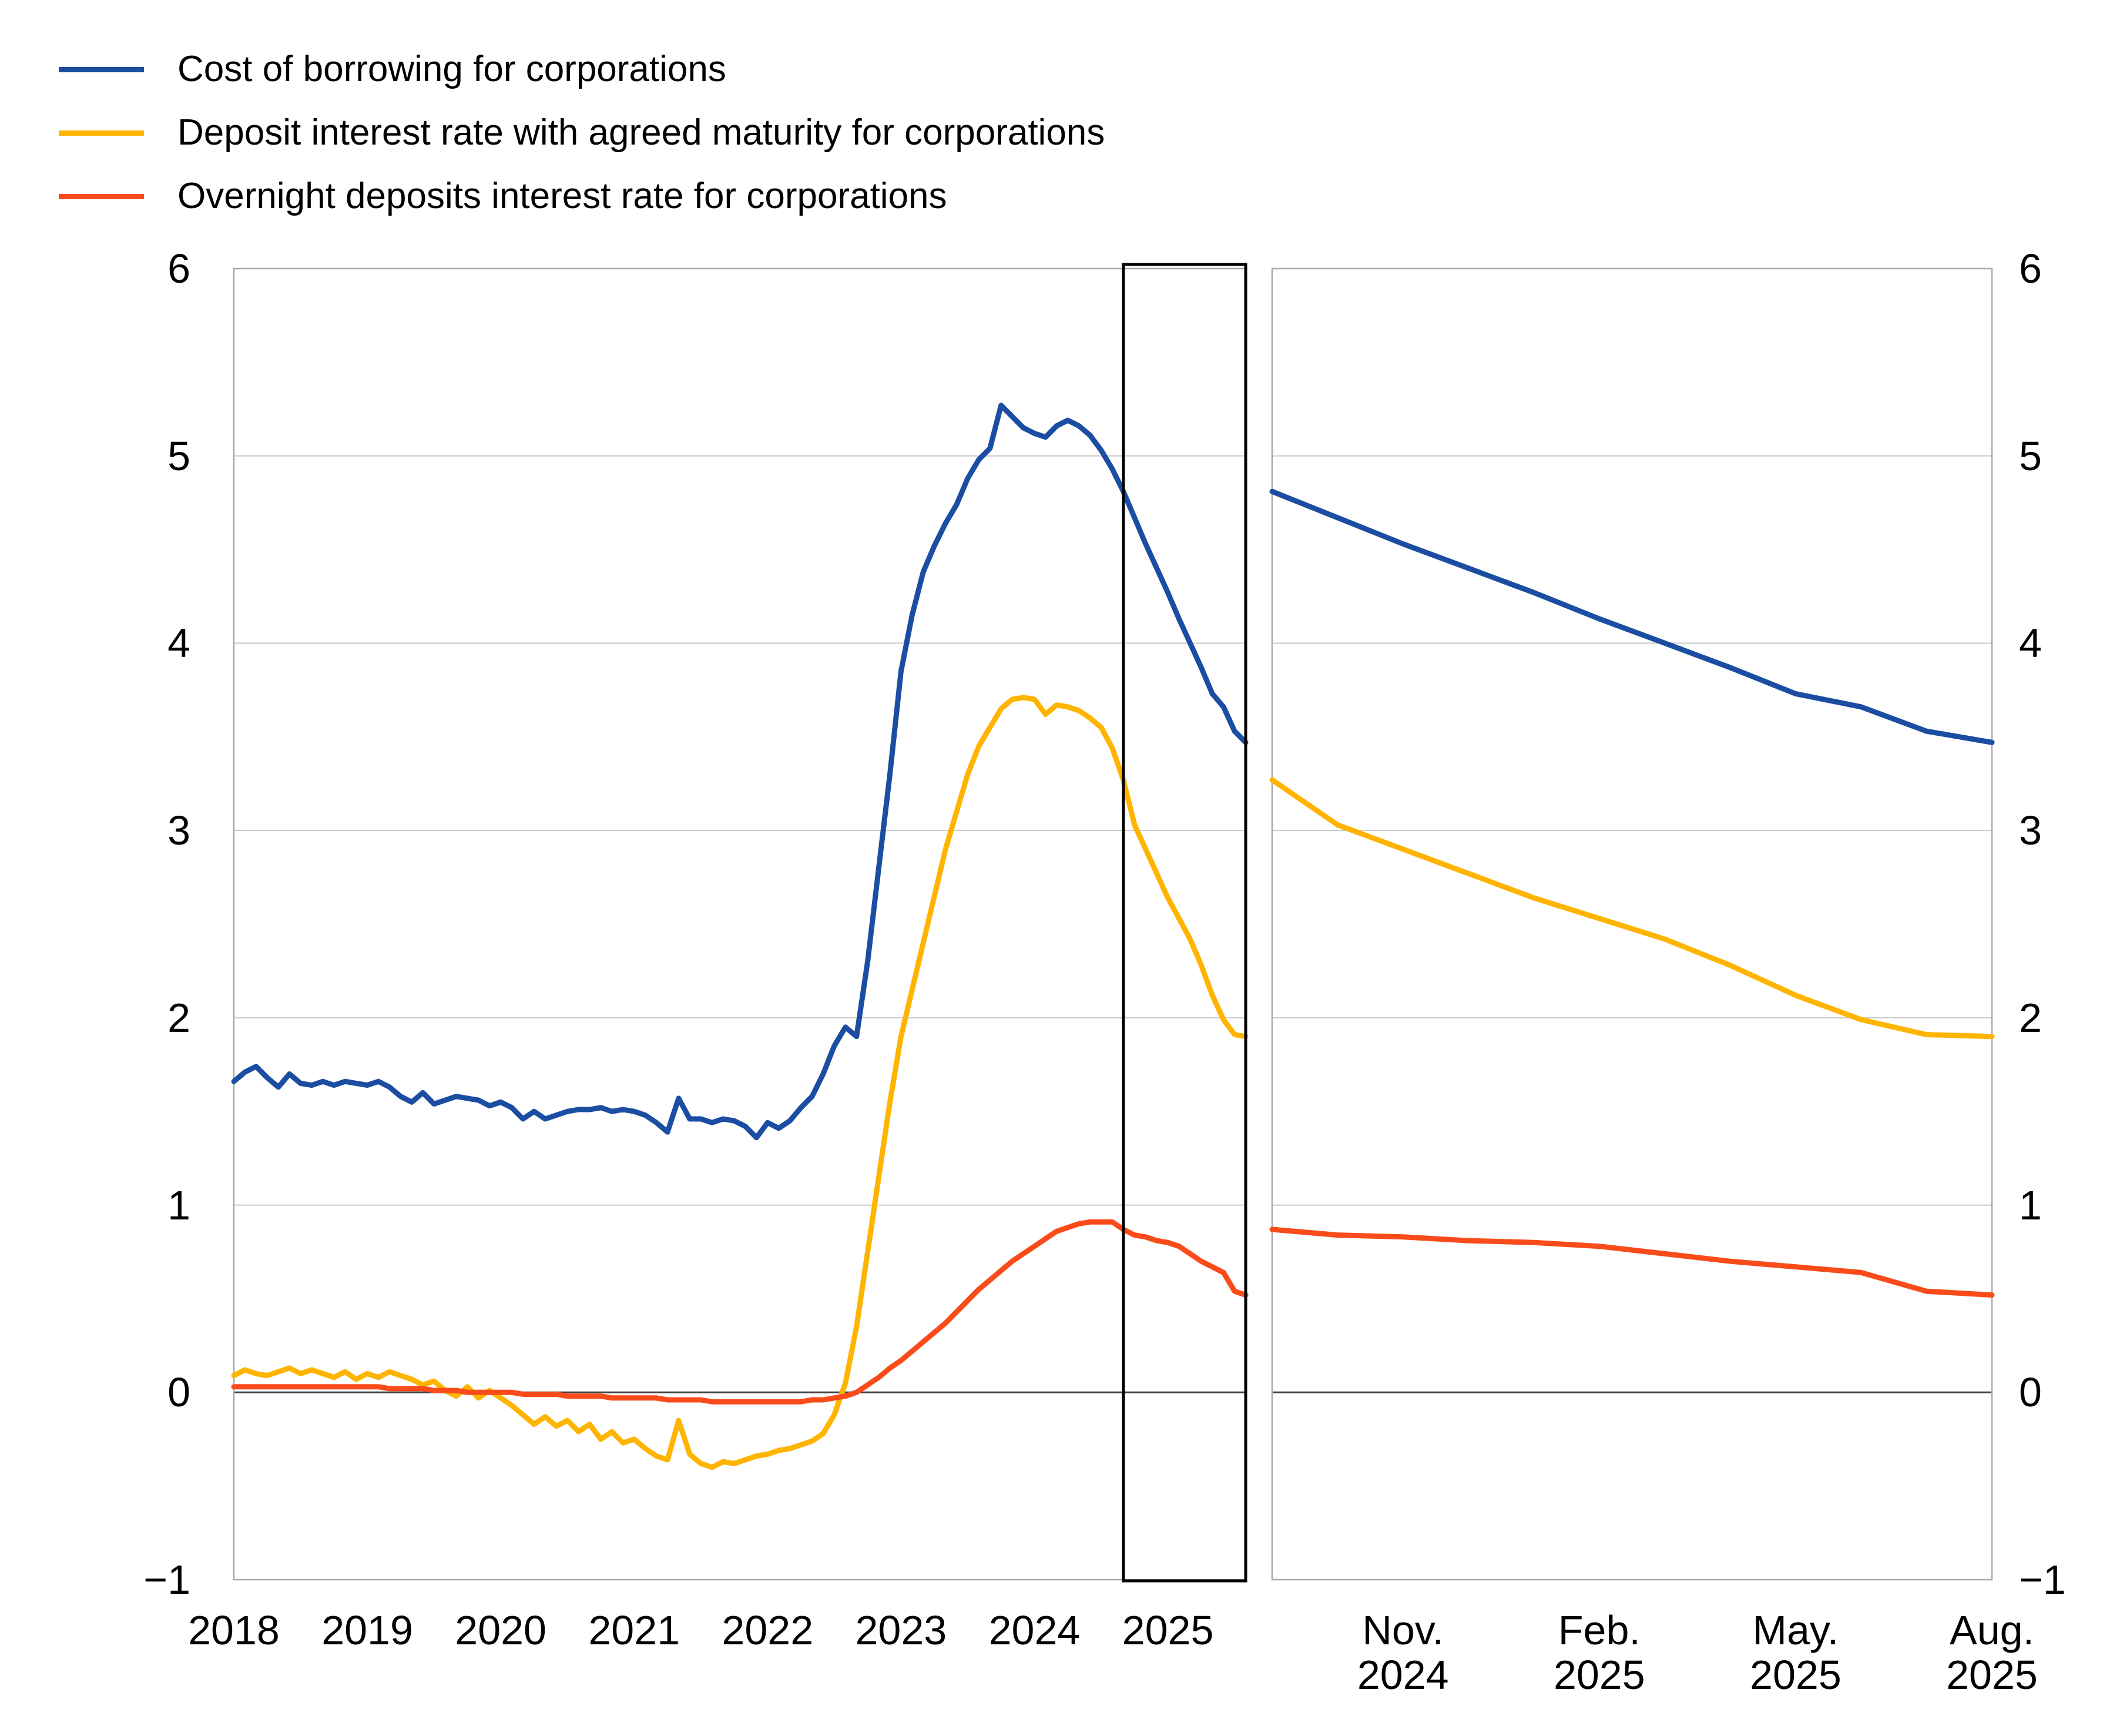 This screenshot has width=2103, height=1736. I want to click on legend-item-cost-of-borrowing: Cost of borrowing for corporations, so click(582, 69).